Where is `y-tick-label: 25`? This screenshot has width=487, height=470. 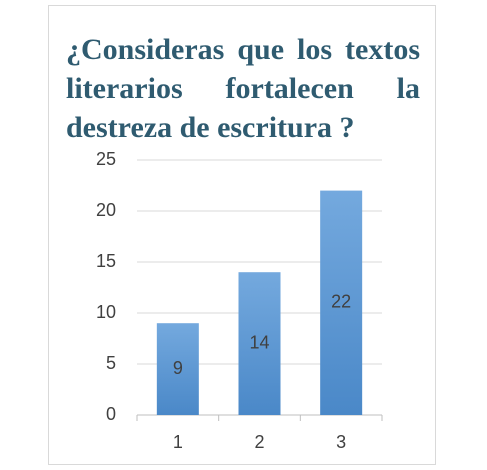
y-tick-label: 25 is located at coordinates (106, 159).